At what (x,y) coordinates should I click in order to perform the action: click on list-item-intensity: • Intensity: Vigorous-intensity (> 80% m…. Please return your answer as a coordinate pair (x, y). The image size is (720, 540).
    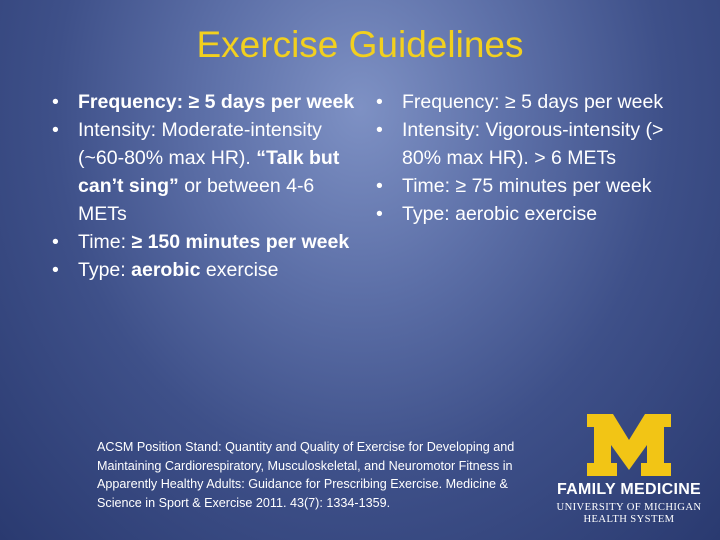
    Looking at the image, I should click on (534, 144).